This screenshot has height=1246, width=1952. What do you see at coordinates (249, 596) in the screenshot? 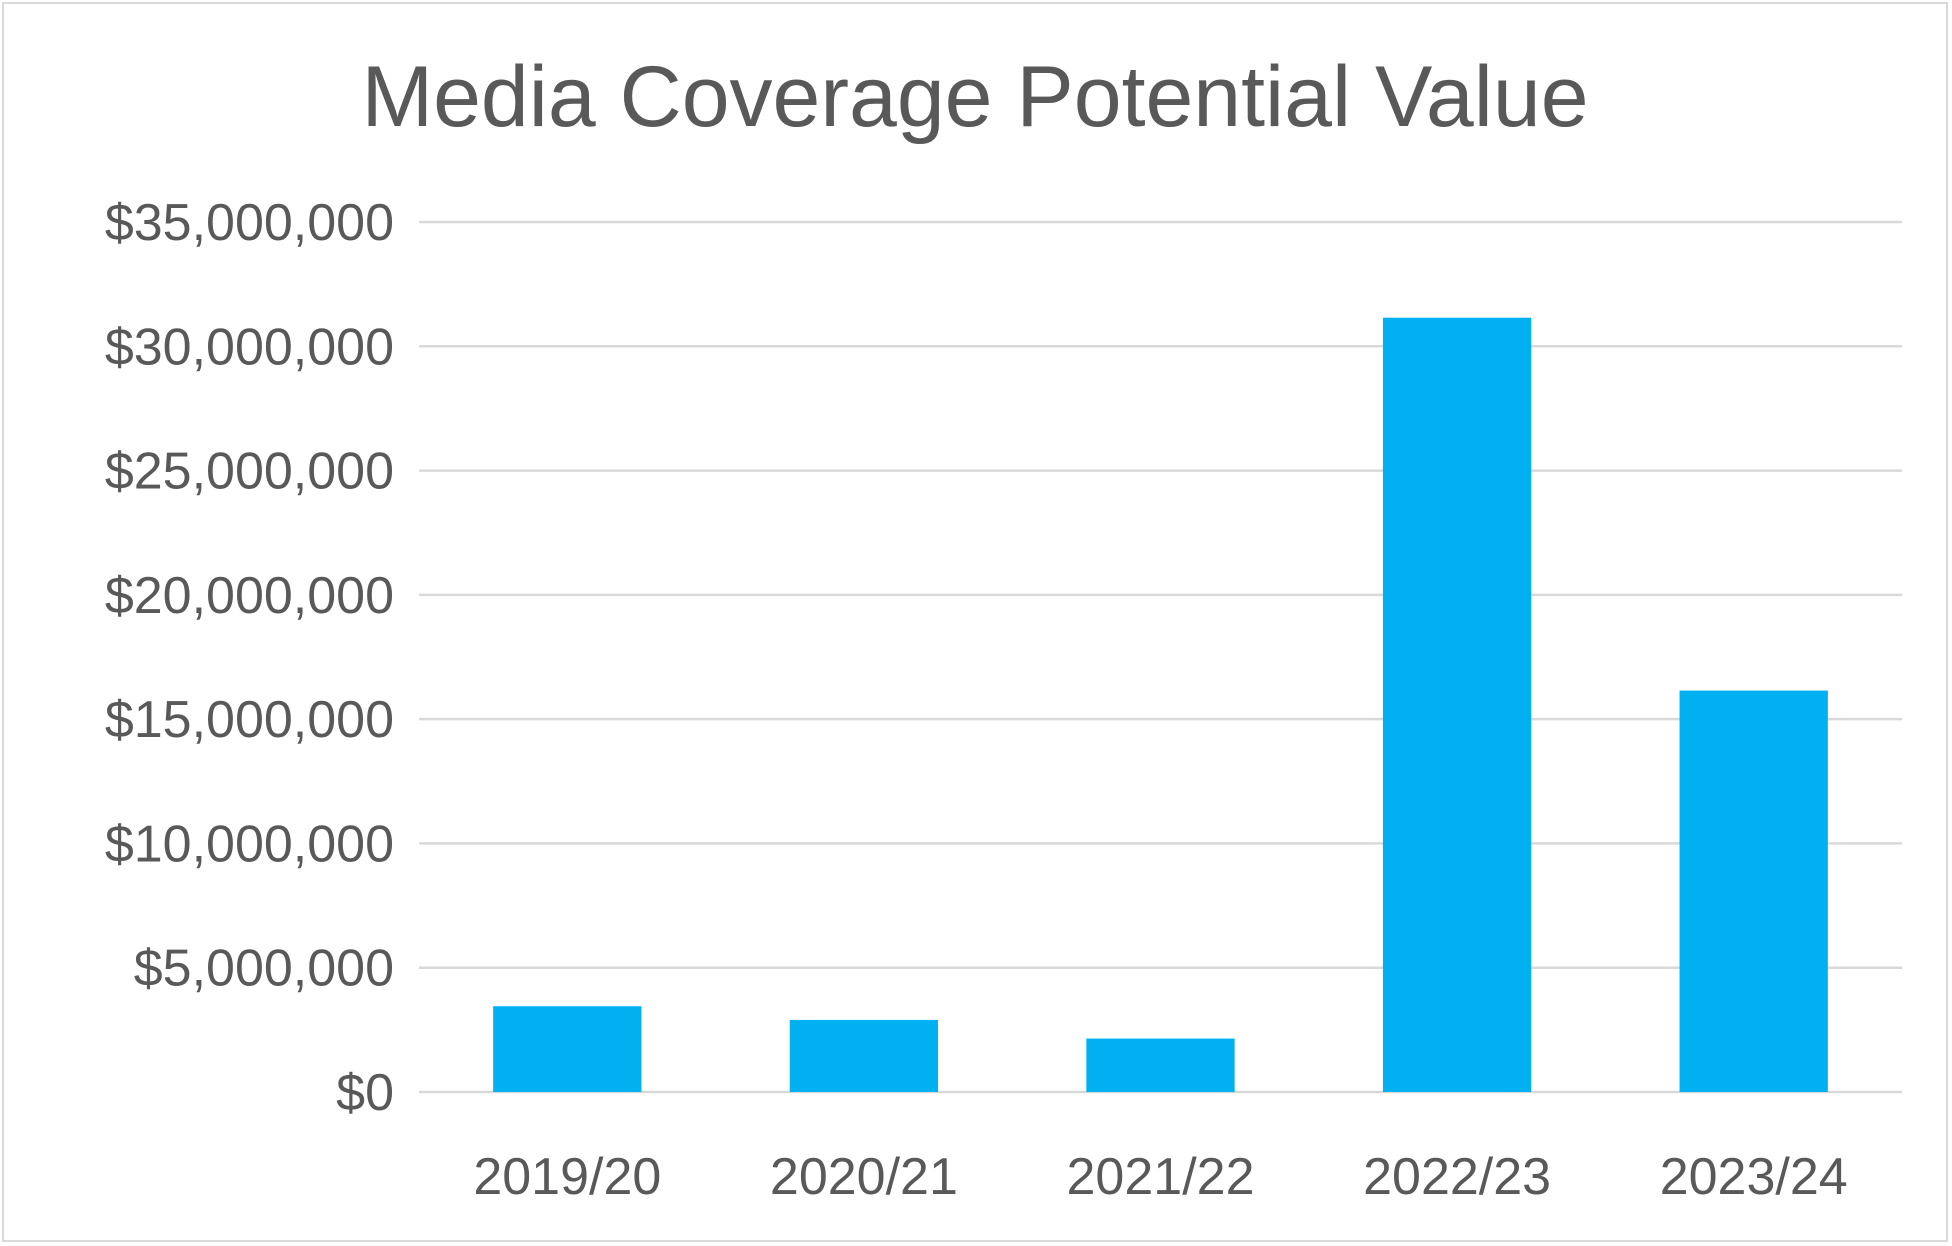
I see `y-tick-label: $20,000,000` at bounding box center [249, 596].